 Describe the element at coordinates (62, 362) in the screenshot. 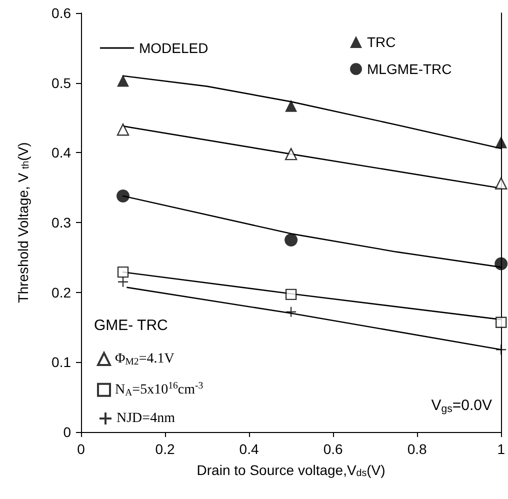

I see `y-tick-label: 0.1` at that location.